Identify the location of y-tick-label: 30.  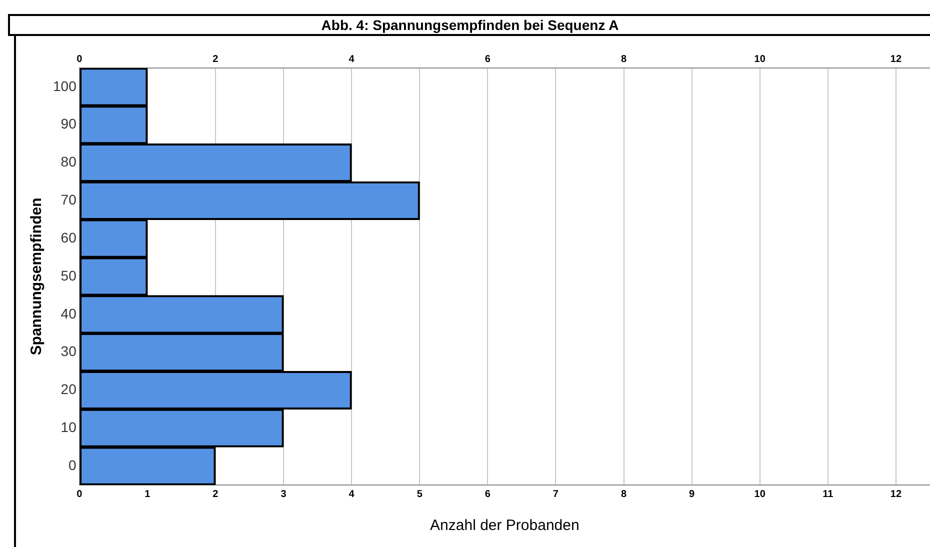
(68, 351).